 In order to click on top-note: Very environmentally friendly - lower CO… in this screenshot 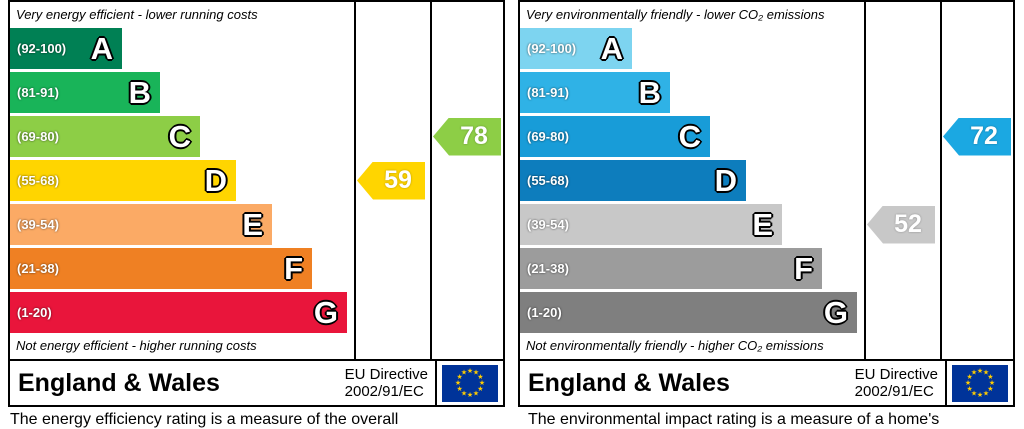, I will do `click(675, 14)`.